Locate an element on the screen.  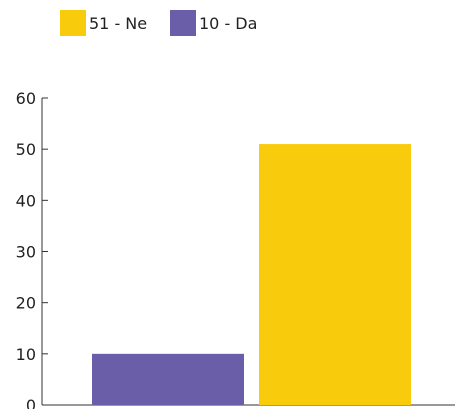
y-tick-label: 40 is located at coordinates (26, 200).